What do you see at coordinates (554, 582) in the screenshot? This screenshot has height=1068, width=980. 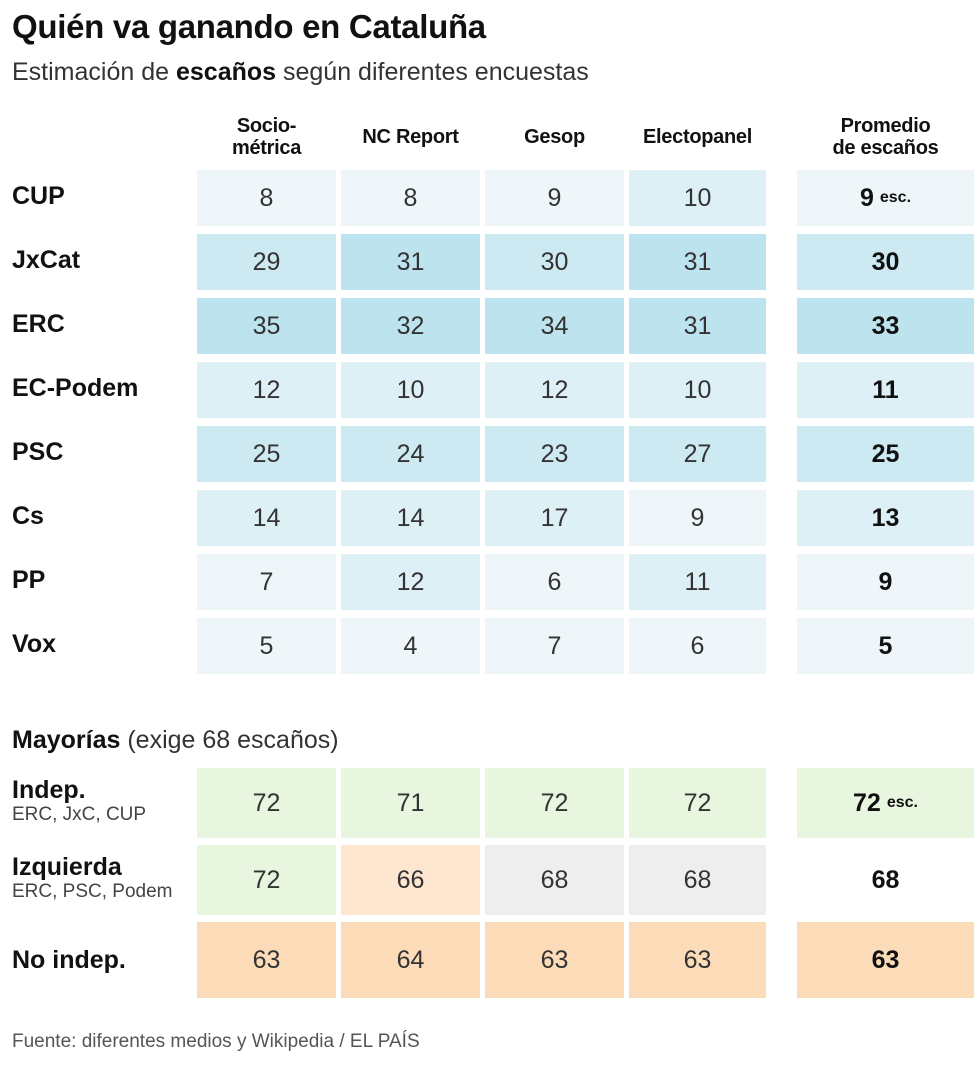 I see `seat-cell: 6` at bounding box center [554, 582].